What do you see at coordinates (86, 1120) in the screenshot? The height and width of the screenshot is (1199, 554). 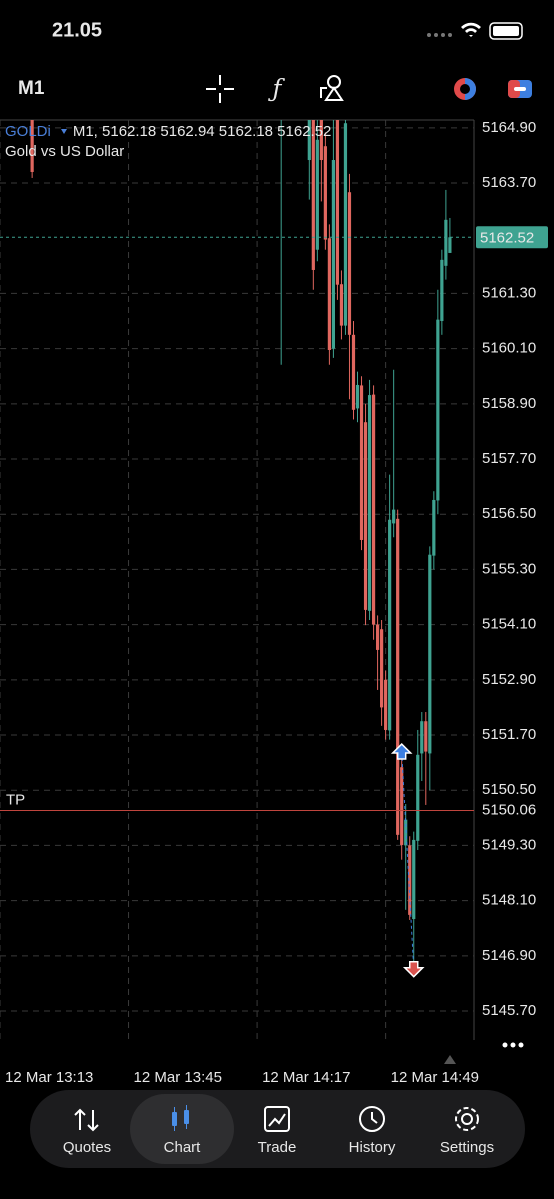 I see `quotes-icon` at bounding box center [86, 1120].